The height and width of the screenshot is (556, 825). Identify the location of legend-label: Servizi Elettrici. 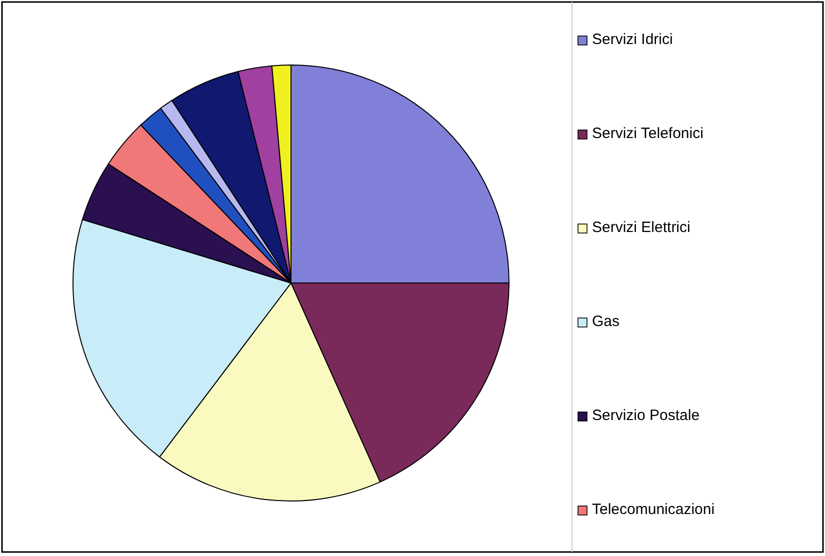
(641, 227).